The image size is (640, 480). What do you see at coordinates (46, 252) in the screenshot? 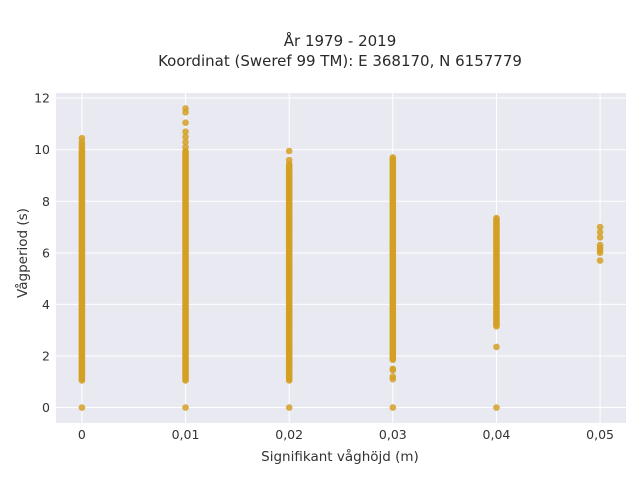
I see `y-tick-label: 6` at bounding box center [46, 252].